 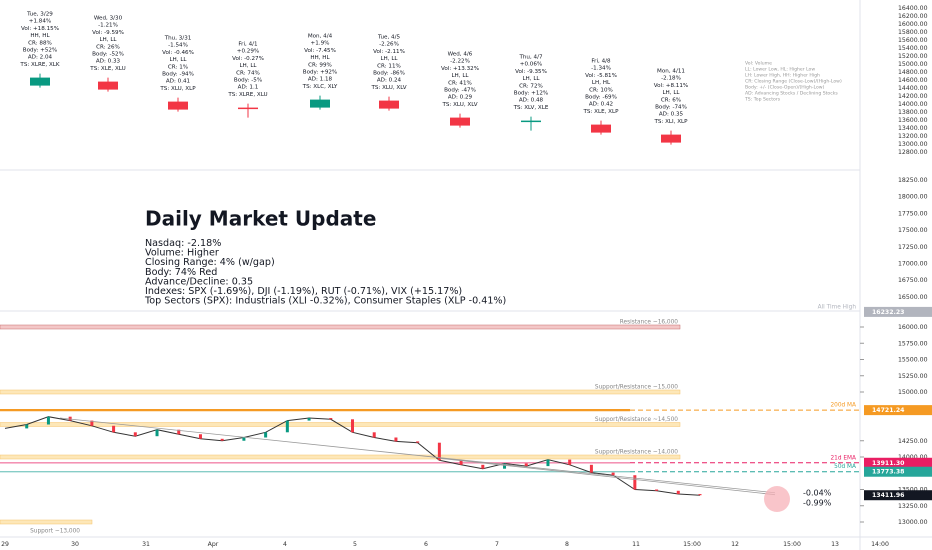 What do you see at coordinates (248, 45) in the screenshot?
I see `day-note: Fri, 4/1` at bounding box center [248, 45].